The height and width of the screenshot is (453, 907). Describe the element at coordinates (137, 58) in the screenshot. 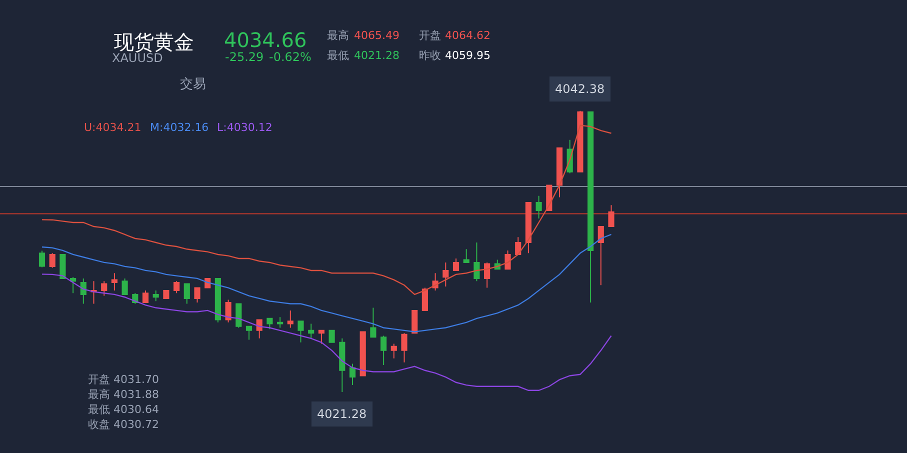

I see `annotation: XAUUSD` at that location.